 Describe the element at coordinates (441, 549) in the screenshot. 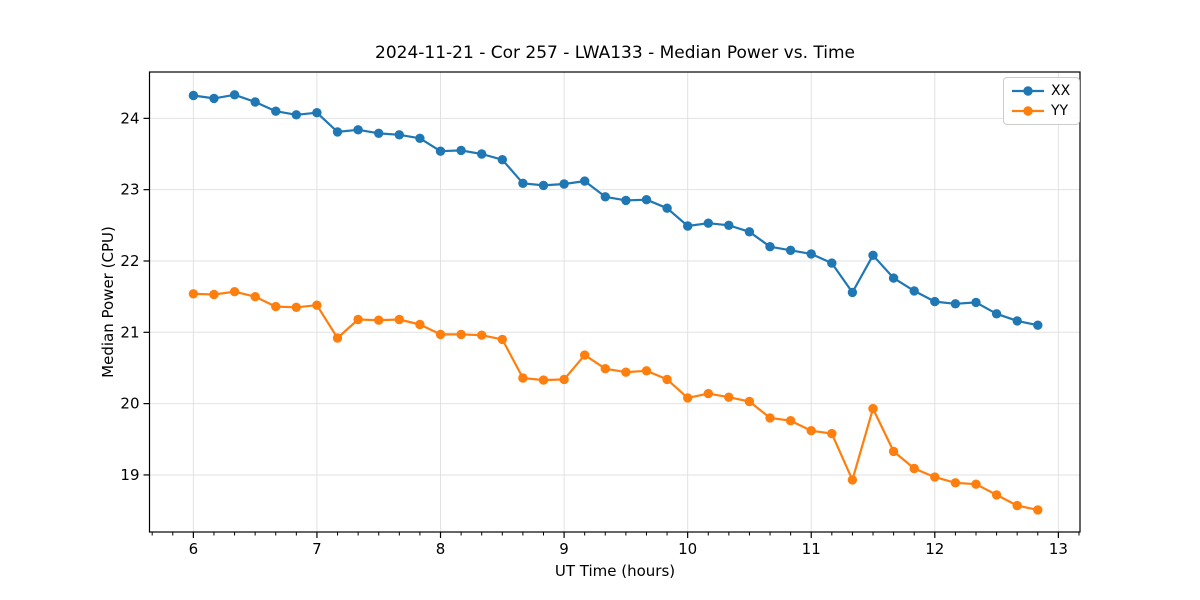

I see `x-tick-label: 8` at that location.